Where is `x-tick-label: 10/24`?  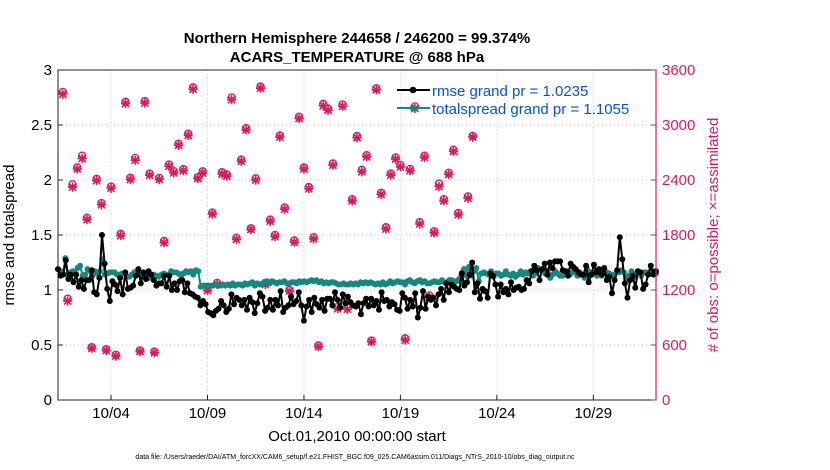
x-tick-label: 10/24 is located at coordinates (497, 413).